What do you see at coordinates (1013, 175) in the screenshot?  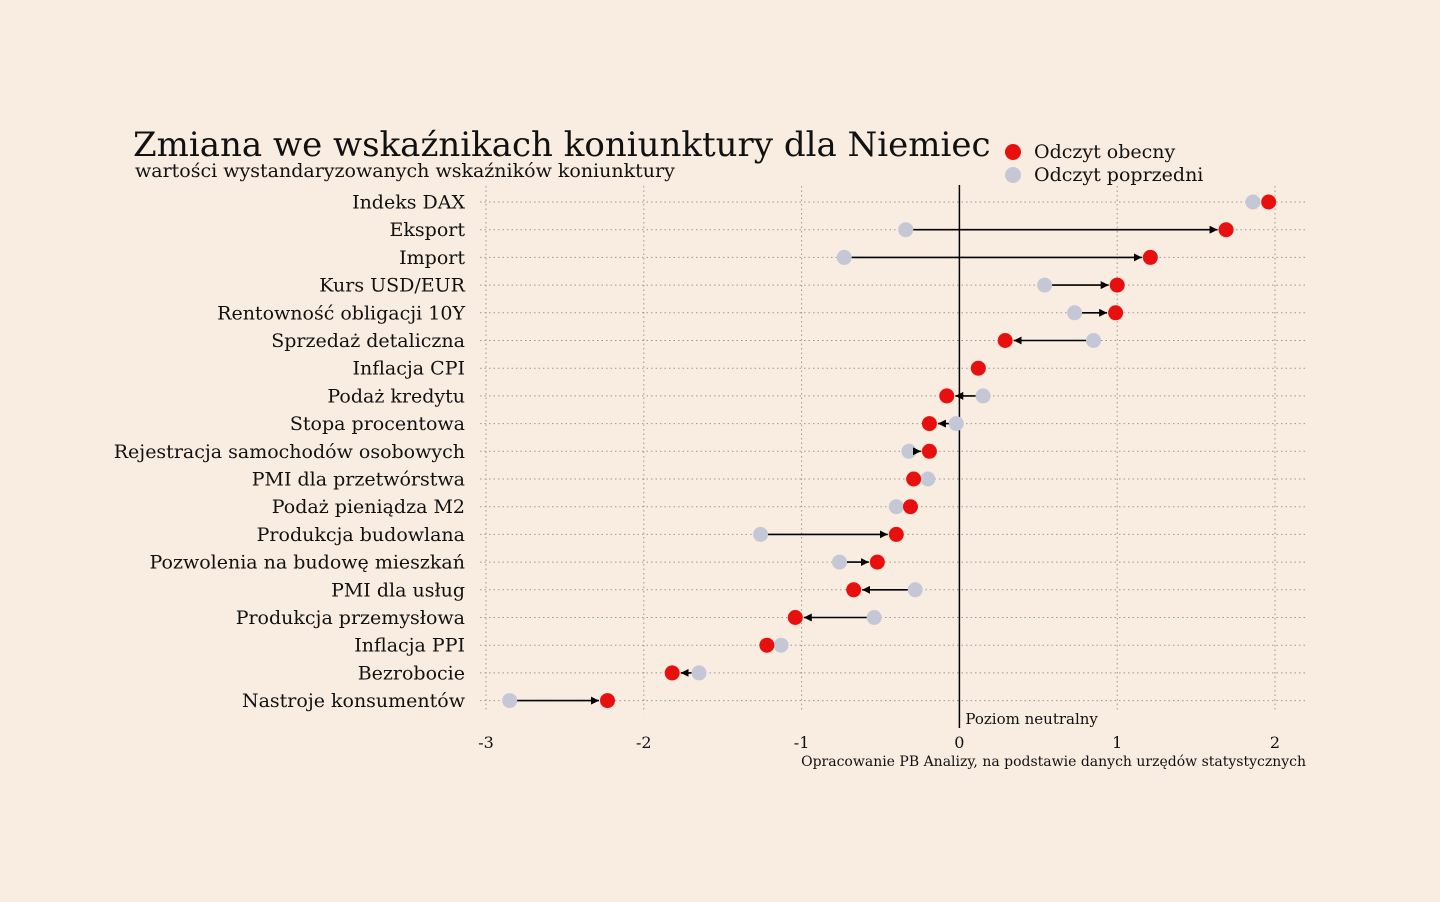 I see `legend-previous-marker` at bounding box center [1013, 175].